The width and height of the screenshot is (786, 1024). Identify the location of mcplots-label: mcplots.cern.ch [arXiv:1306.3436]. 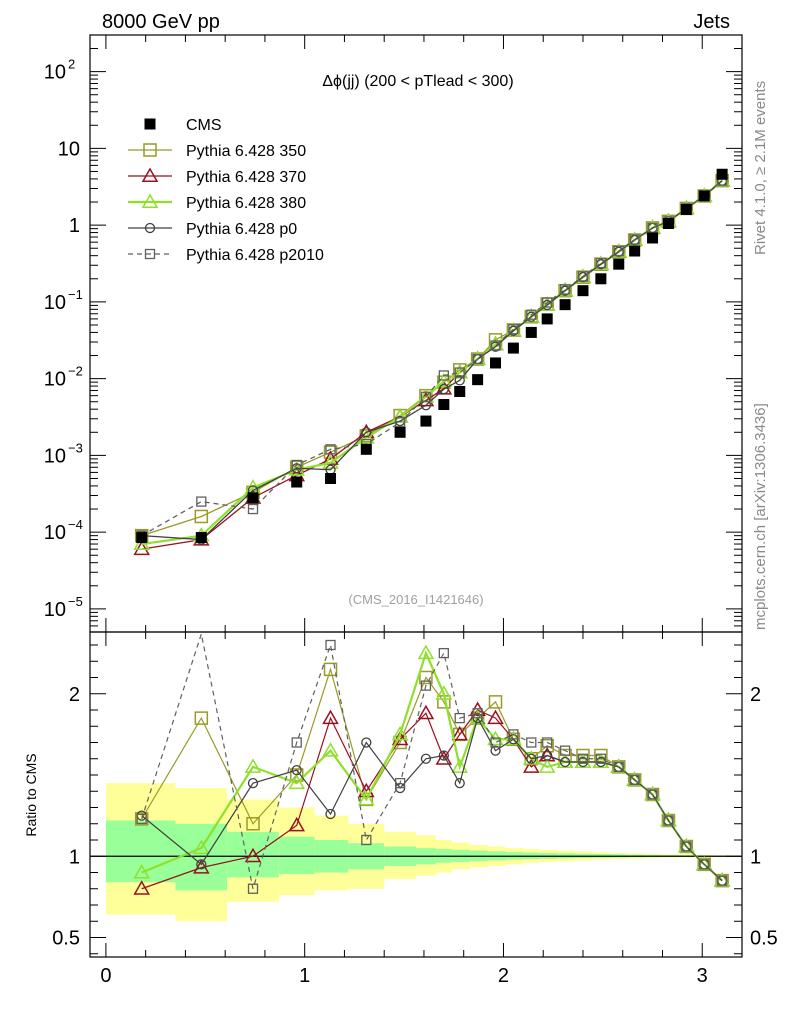
(760, 516).